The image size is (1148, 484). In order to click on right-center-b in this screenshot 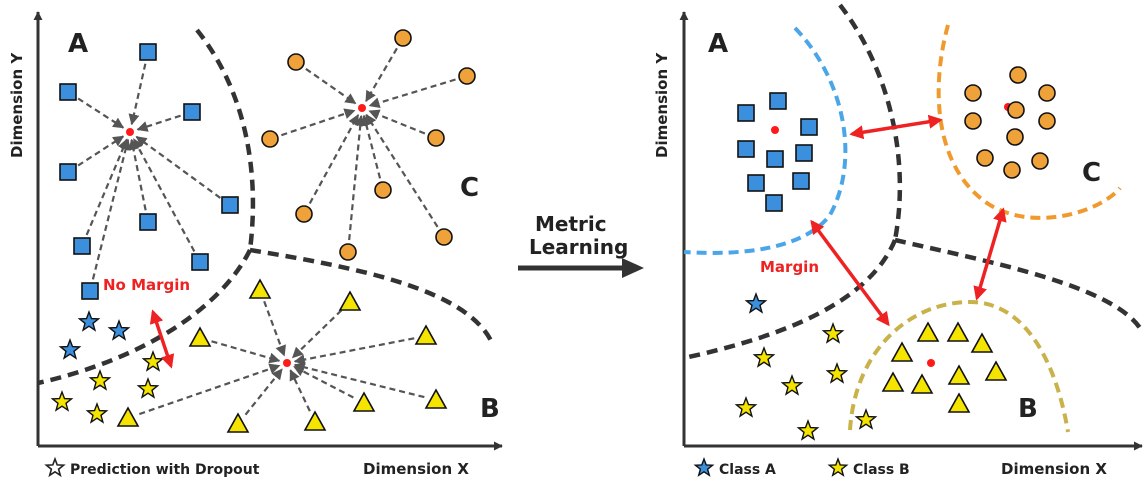, I will do `click(931, 363)`.